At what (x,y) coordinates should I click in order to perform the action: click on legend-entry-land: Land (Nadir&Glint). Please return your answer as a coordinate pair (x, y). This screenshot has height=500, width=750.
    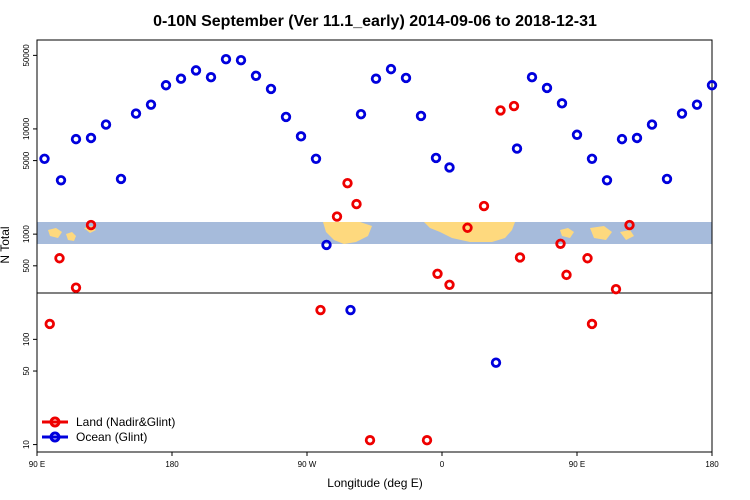
    Looking at the image, I should click on (108, 422).